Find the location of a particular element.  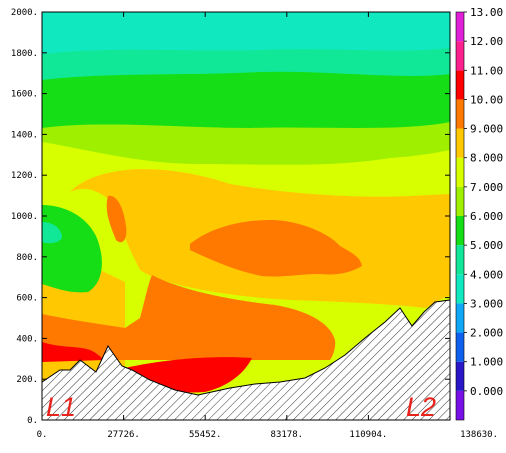

colorbar-label: 3.000 is located at coordinates (486, 303).